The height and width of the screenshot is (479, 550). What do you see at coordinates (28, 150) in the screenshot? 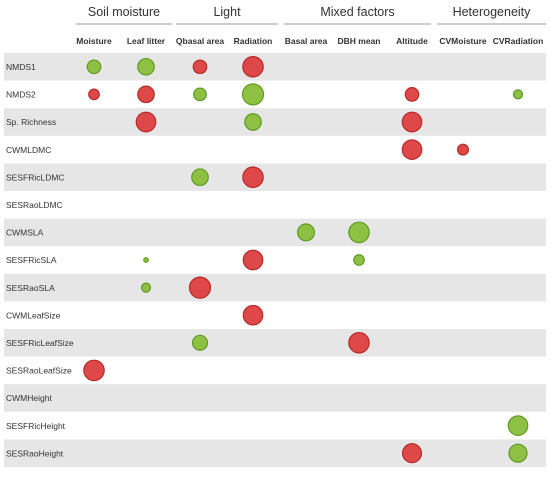
I see `row-label-cwmldmc: CWMLDMC` at bounding box center [28, 150].